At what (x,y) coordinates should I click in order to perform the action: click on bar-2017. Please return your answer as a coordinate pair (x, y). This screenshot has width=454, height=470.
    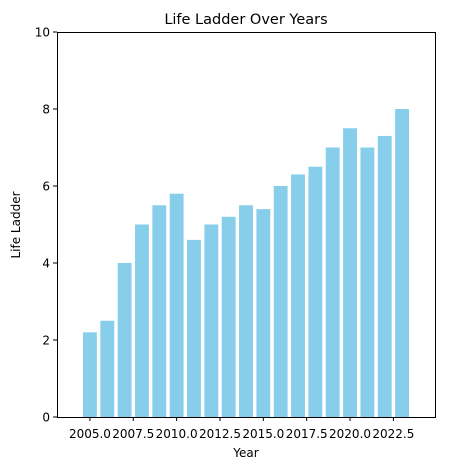
    Looking at the image, I should click on (298, 295).